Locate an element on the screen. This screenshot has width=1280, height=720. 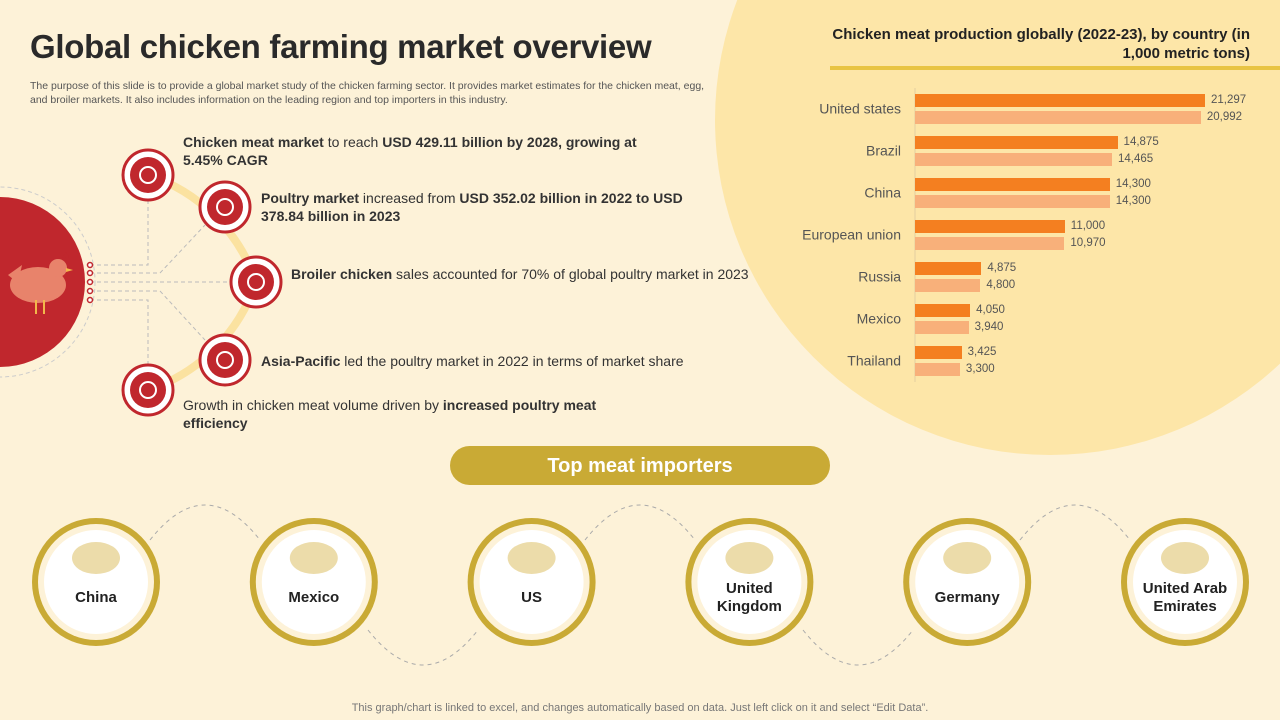
value-label: 14,875 is located at coordinates (1141, 142).